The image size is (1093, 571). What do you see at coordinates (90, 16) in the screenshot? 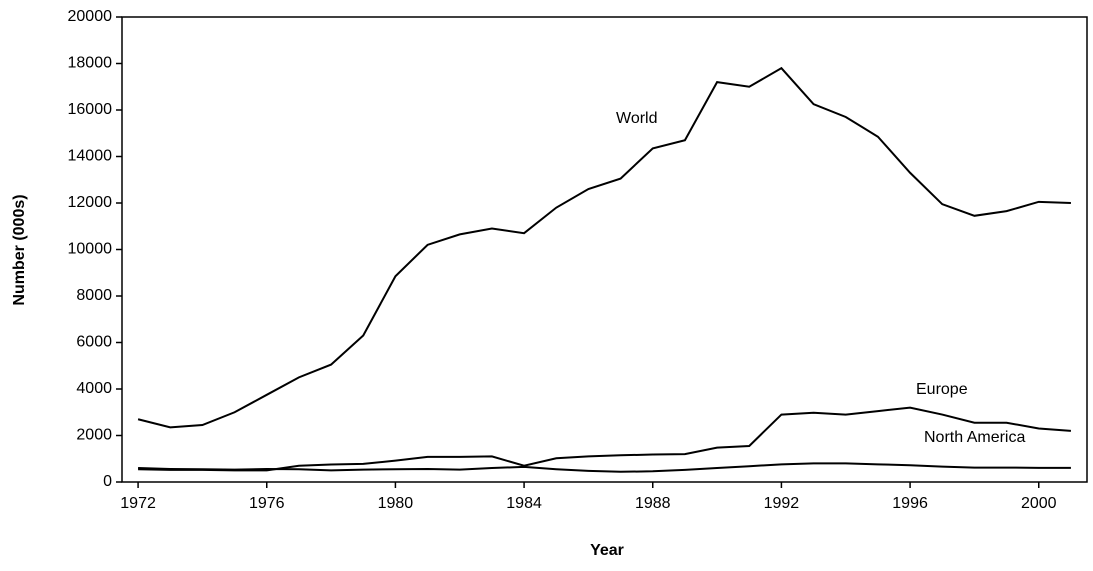
I see `y-tick-label: 20000` at bounding box center [90, 16].